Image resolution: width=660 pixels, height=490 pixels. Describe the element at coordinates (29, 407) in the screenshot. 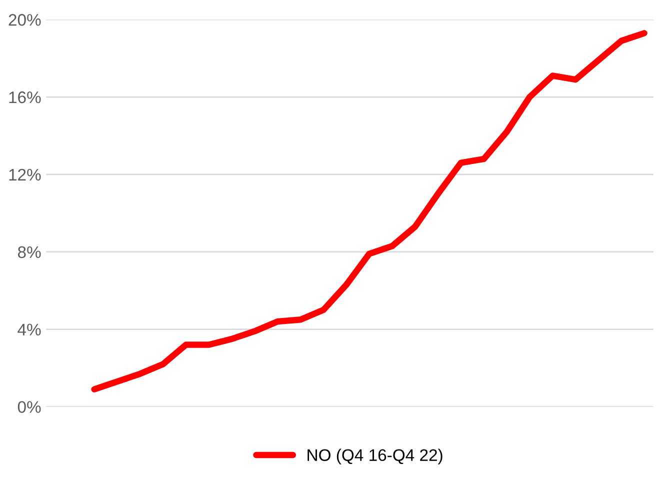

I see `y-tick-label: 0%` at that location.